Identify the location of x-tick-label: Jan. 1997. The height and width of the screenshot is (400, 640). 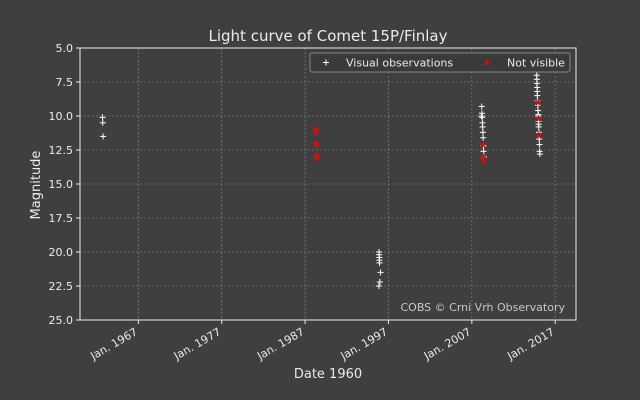
(364, 344).